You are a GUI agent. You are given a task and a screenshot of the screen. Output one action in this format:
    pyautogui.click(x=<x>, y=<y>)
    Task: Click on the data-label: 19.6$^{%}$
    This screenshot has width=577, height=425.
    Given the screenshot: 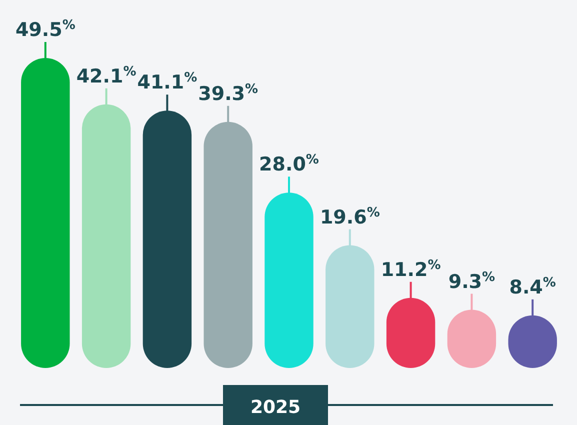 What is the action you would take?
    pyautogui.click(x=350, y=216)
    